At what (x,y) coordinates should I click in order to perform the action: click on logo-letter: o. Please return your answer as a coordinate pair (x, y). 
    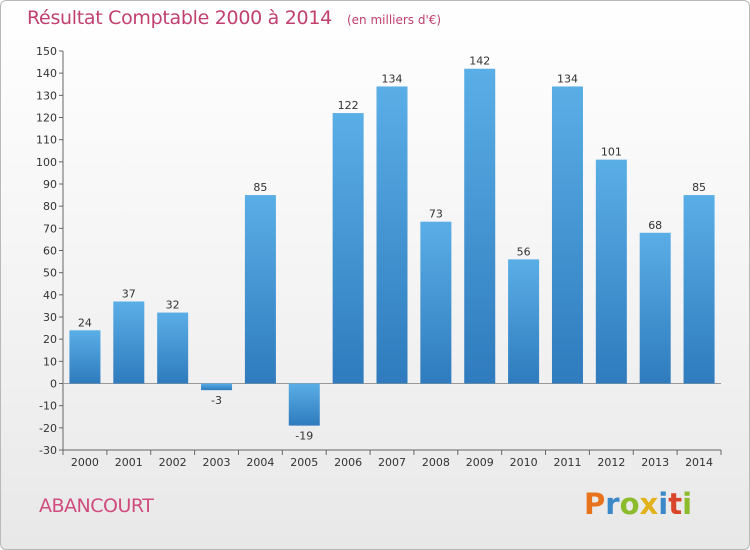
    Looking at the image, I should click on (629, 504).